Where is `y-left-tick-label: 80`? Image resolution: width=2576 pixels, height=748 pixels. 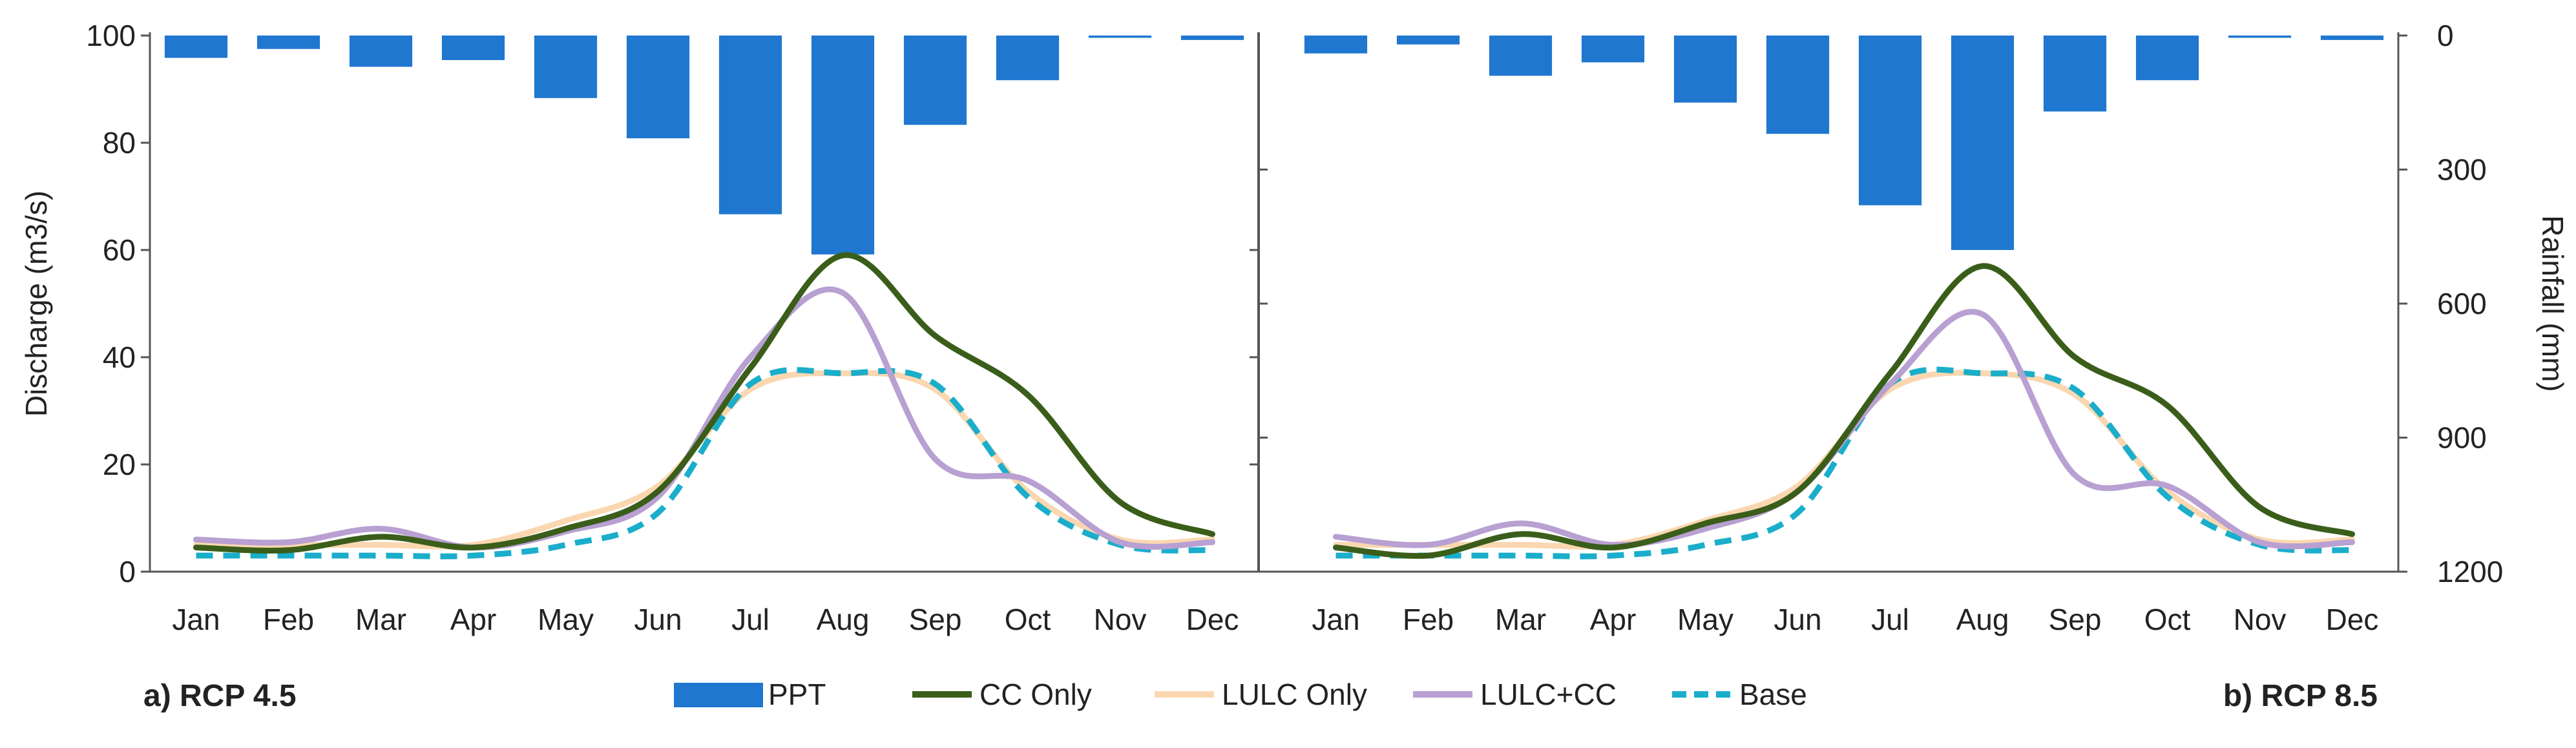 y-left-tick-label: 80 is located at coordinates (119, 143).